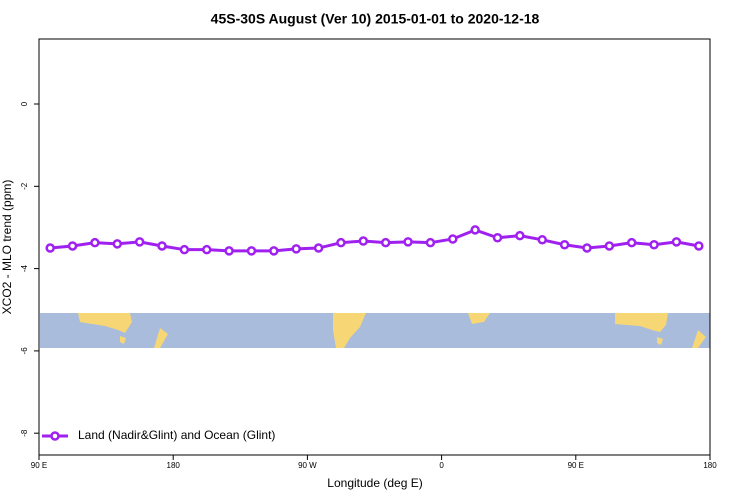 This screenshot has width=750, height=500. I want to click on x-tick-label: 0, so click(441, 465).